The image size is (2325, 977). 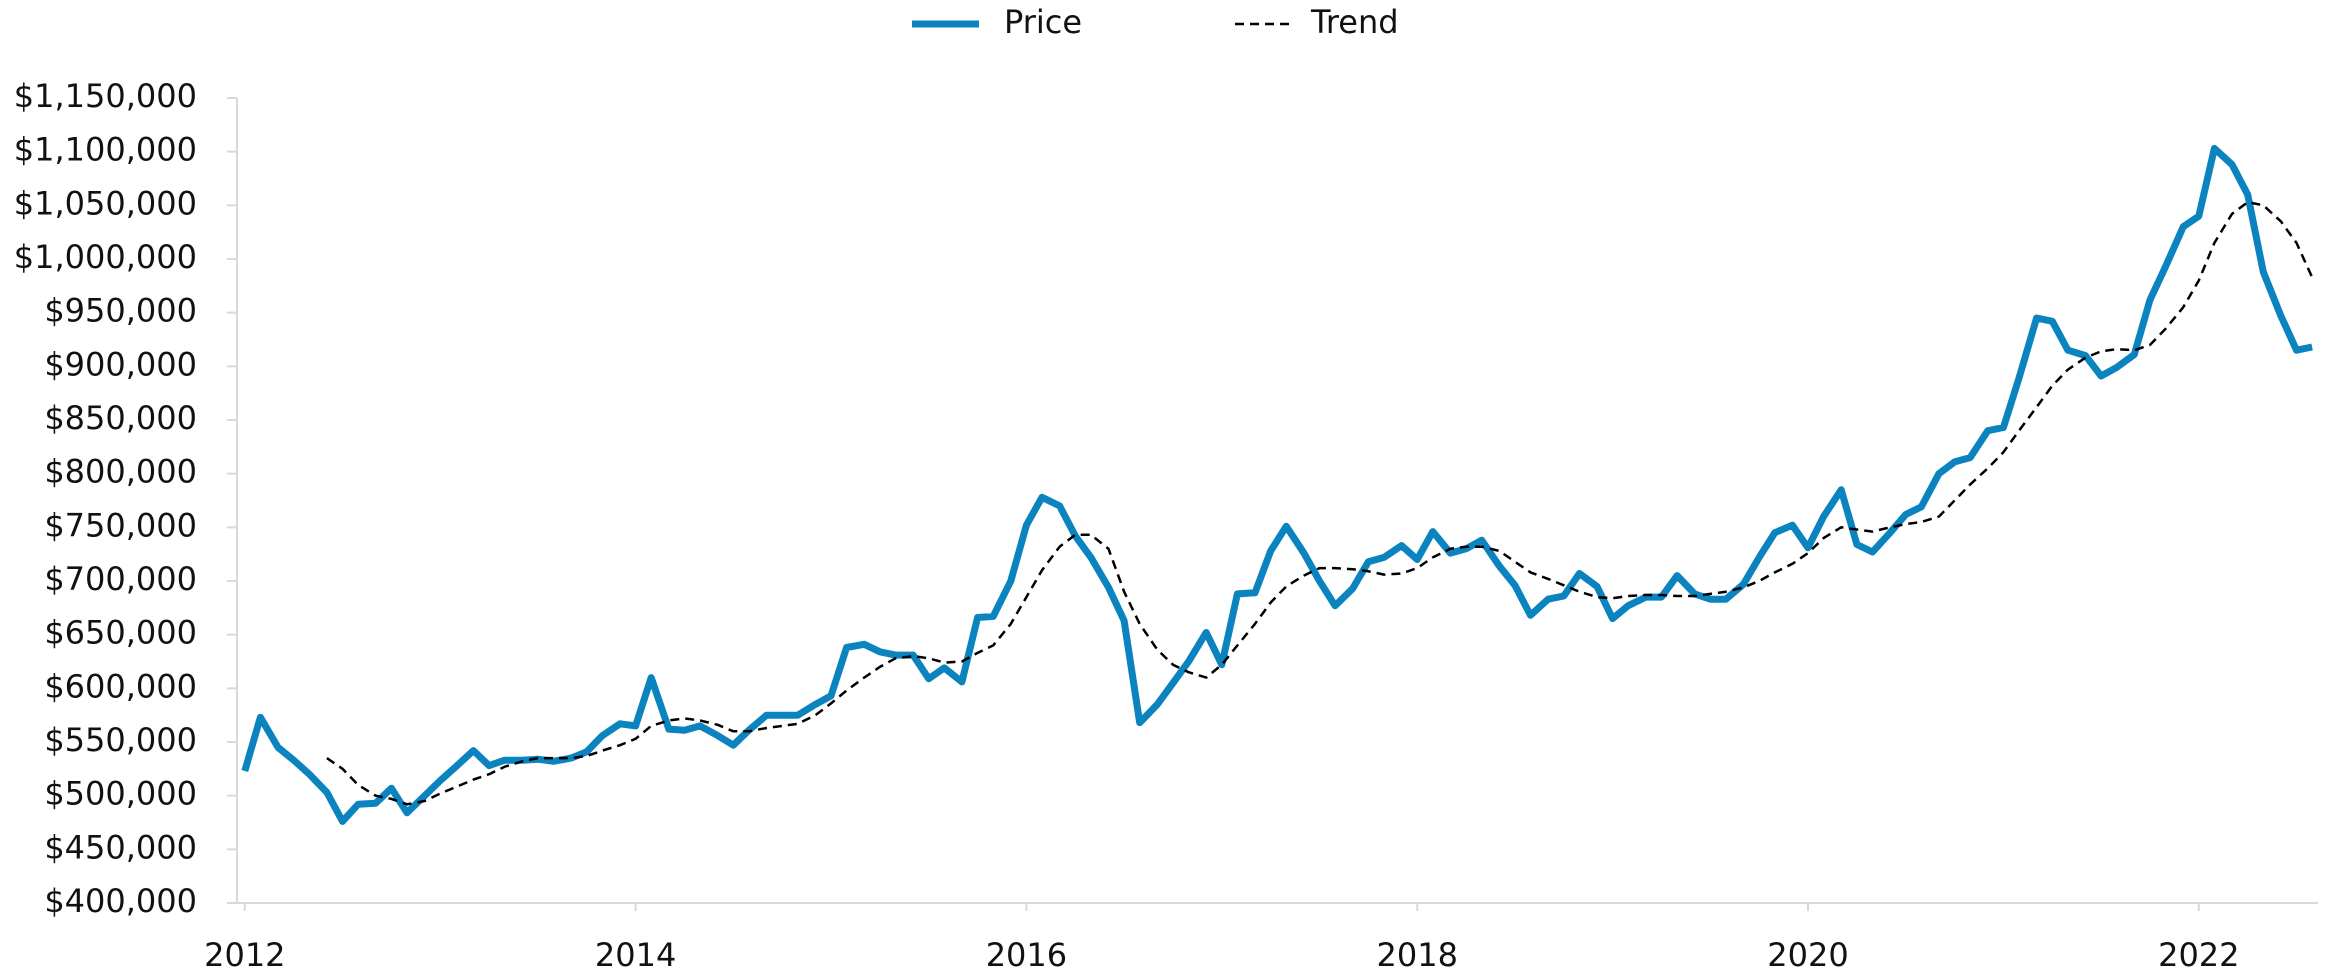 I want to click on y-tick-label: $1,050,000, so click(x=105, y=203).